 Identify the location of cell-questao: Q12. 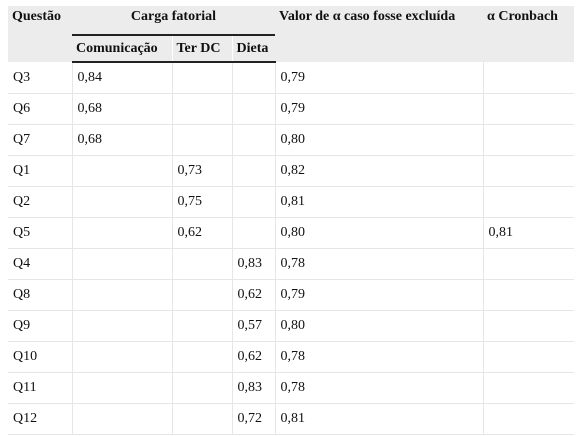
(40, 419).